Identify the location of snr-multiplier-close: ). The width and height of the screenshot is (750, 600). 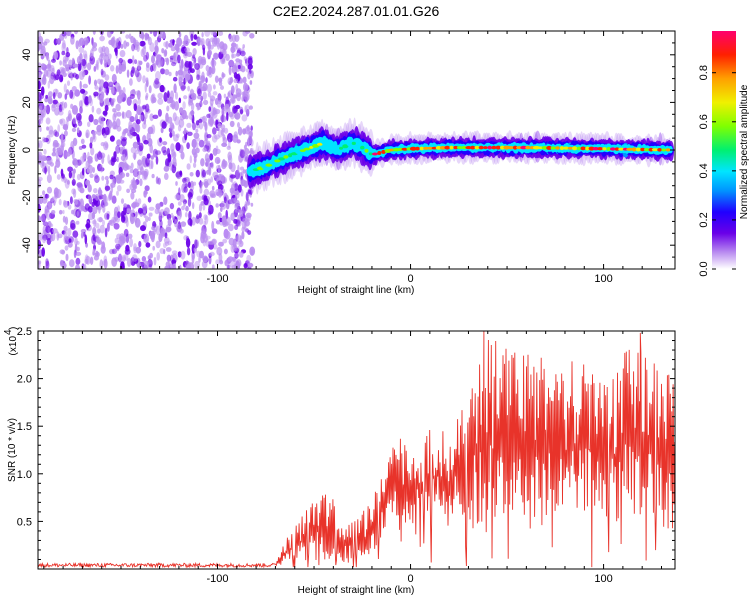
(13, 328).